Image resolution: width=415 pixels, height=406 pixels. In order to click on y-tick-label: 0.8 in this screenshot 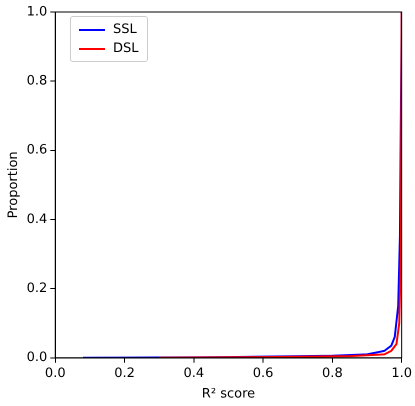, I will do `click(37, 81)`.